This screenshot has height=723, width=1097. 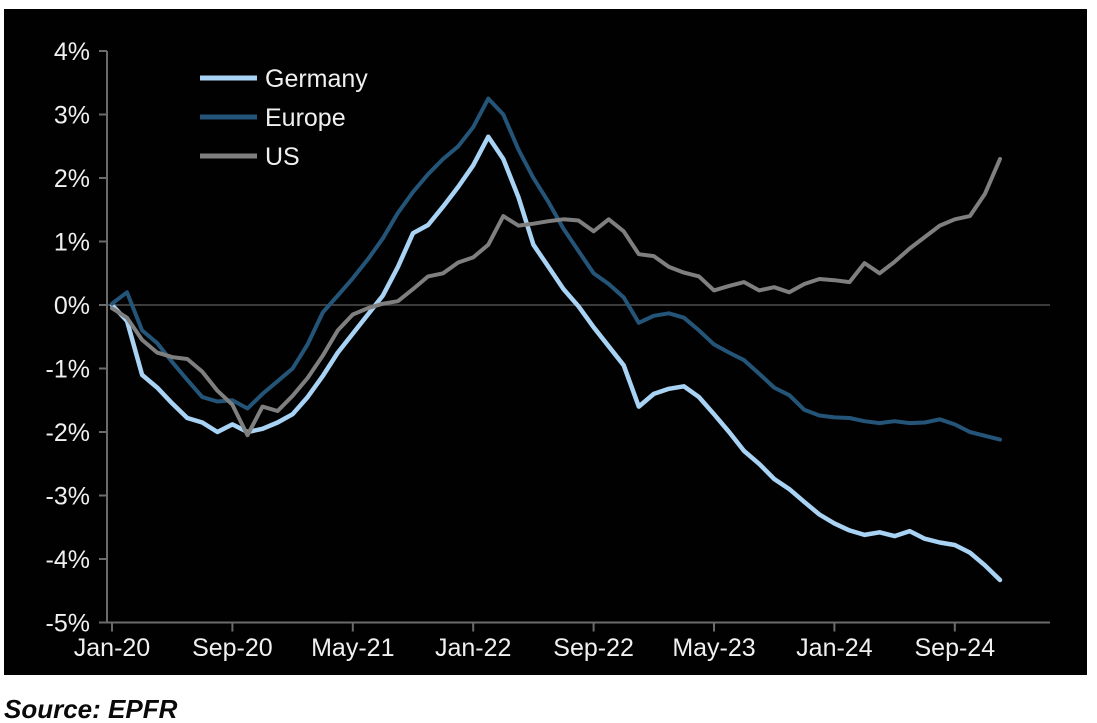 What do you see at coordinates (68, 370) in the screenshot?
I see `y-tick-label: -1%` at bounding box center [68, 370].